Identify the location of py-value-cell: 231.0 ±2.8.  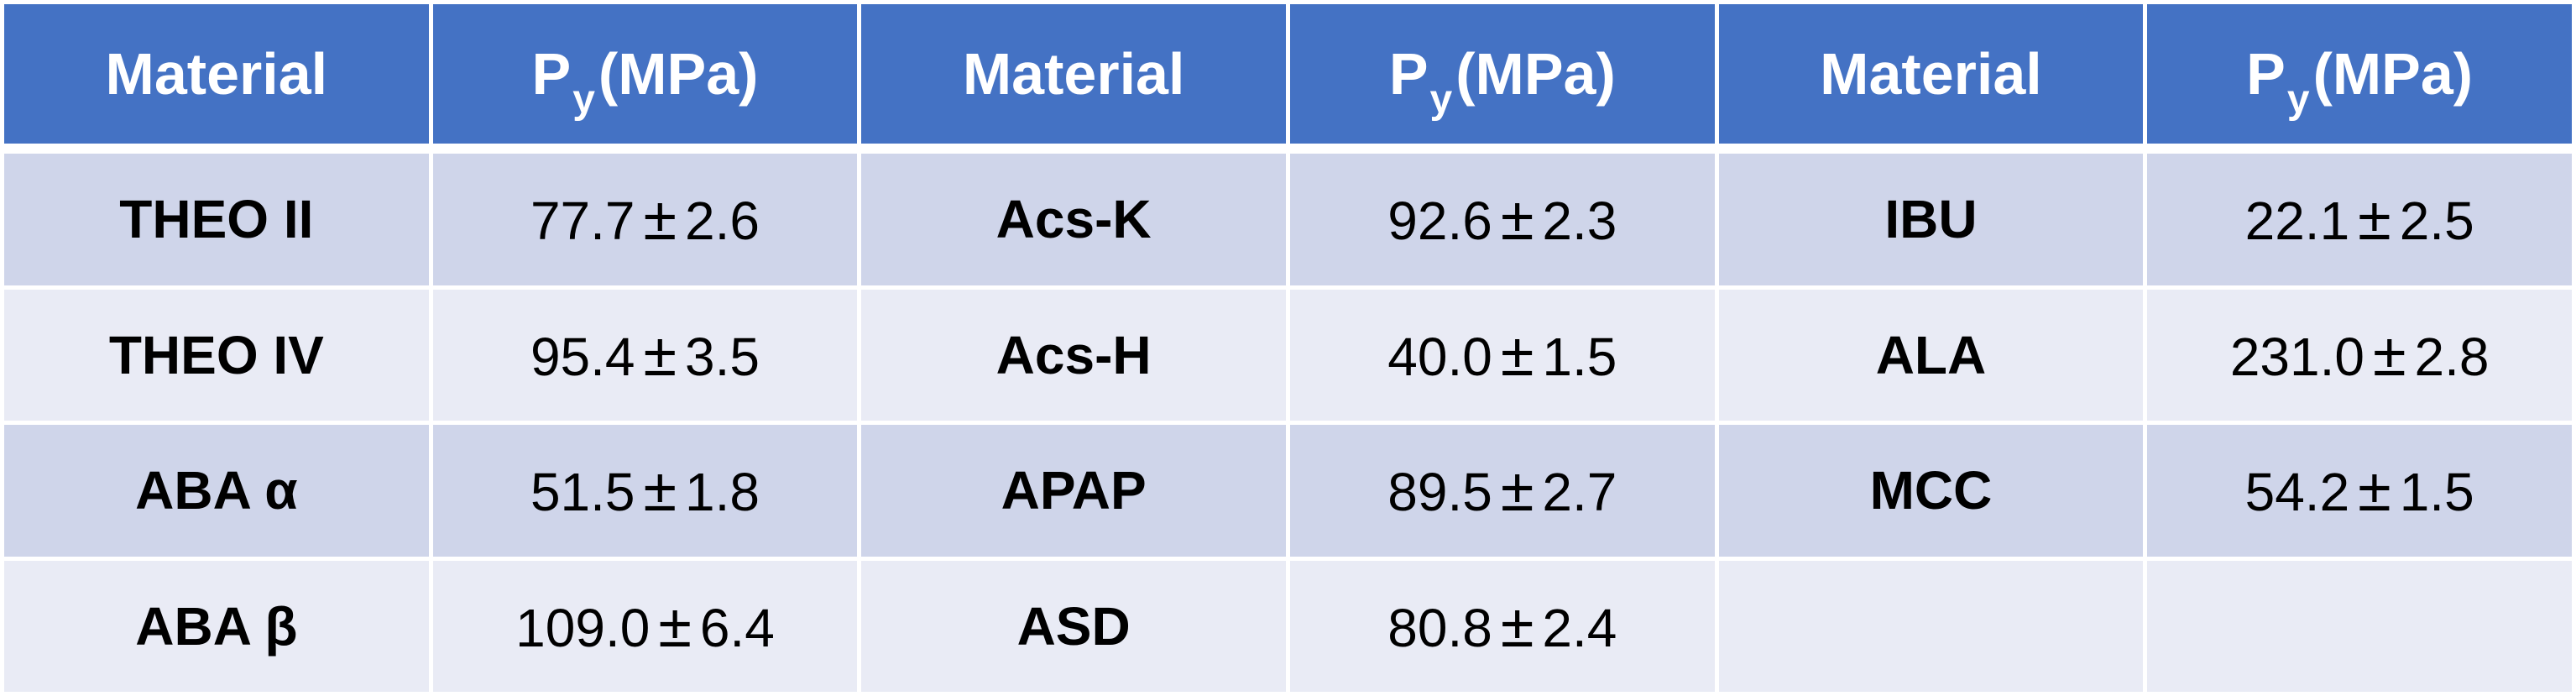
(2359, 356).